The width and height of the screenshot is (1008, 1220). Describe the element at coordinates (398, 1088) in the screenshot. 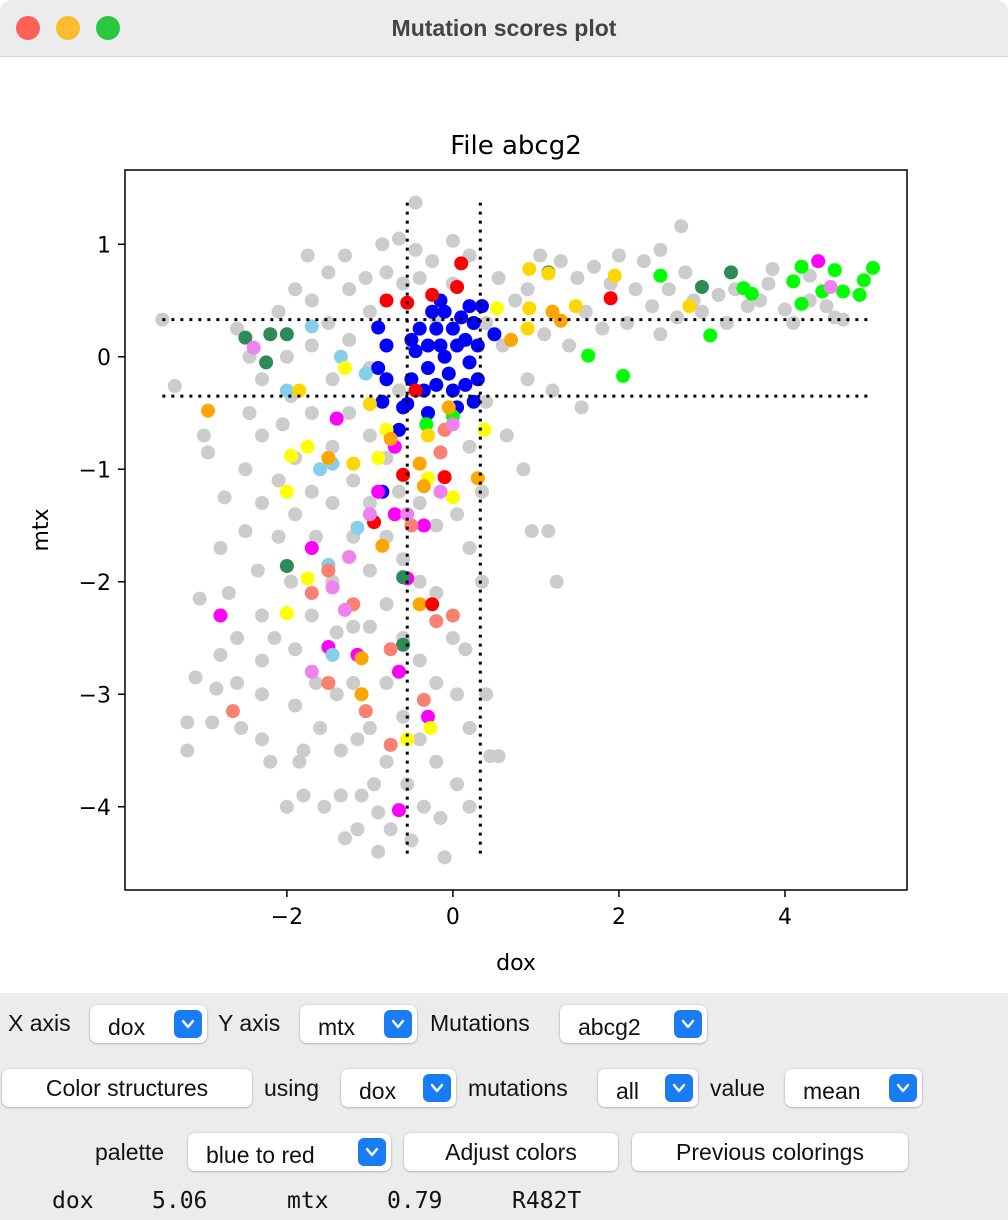

I see `using-select: dox` at that location.